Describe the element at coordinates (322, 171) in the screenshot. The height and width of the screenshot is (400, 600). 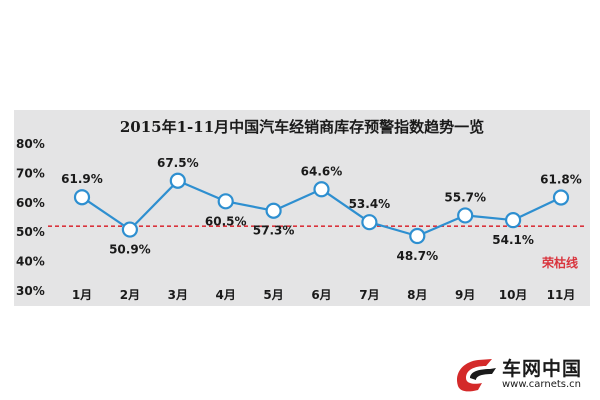
I see `data-label: 64.6%` at that location.